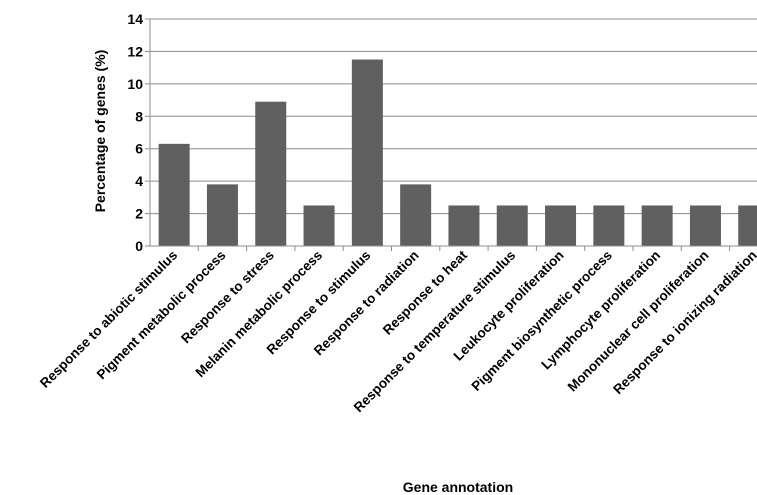 This screenshot has height=495, width=757. Describe the element at coordinates (139, 116) in the screenshot. I see `y-tick-label: 8` at that location.